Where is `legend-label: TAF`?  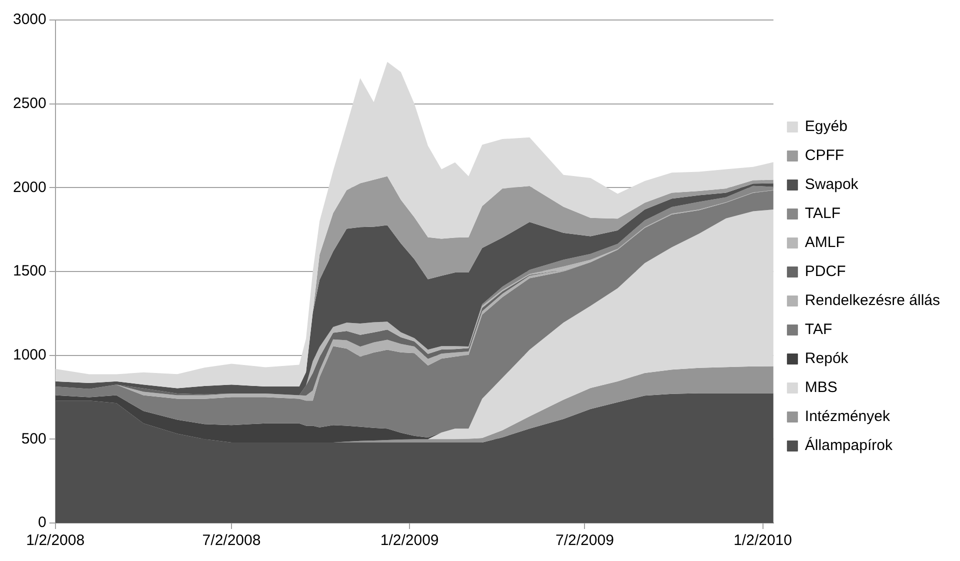 legend-label: TAF is located at coordinates (818, 329).